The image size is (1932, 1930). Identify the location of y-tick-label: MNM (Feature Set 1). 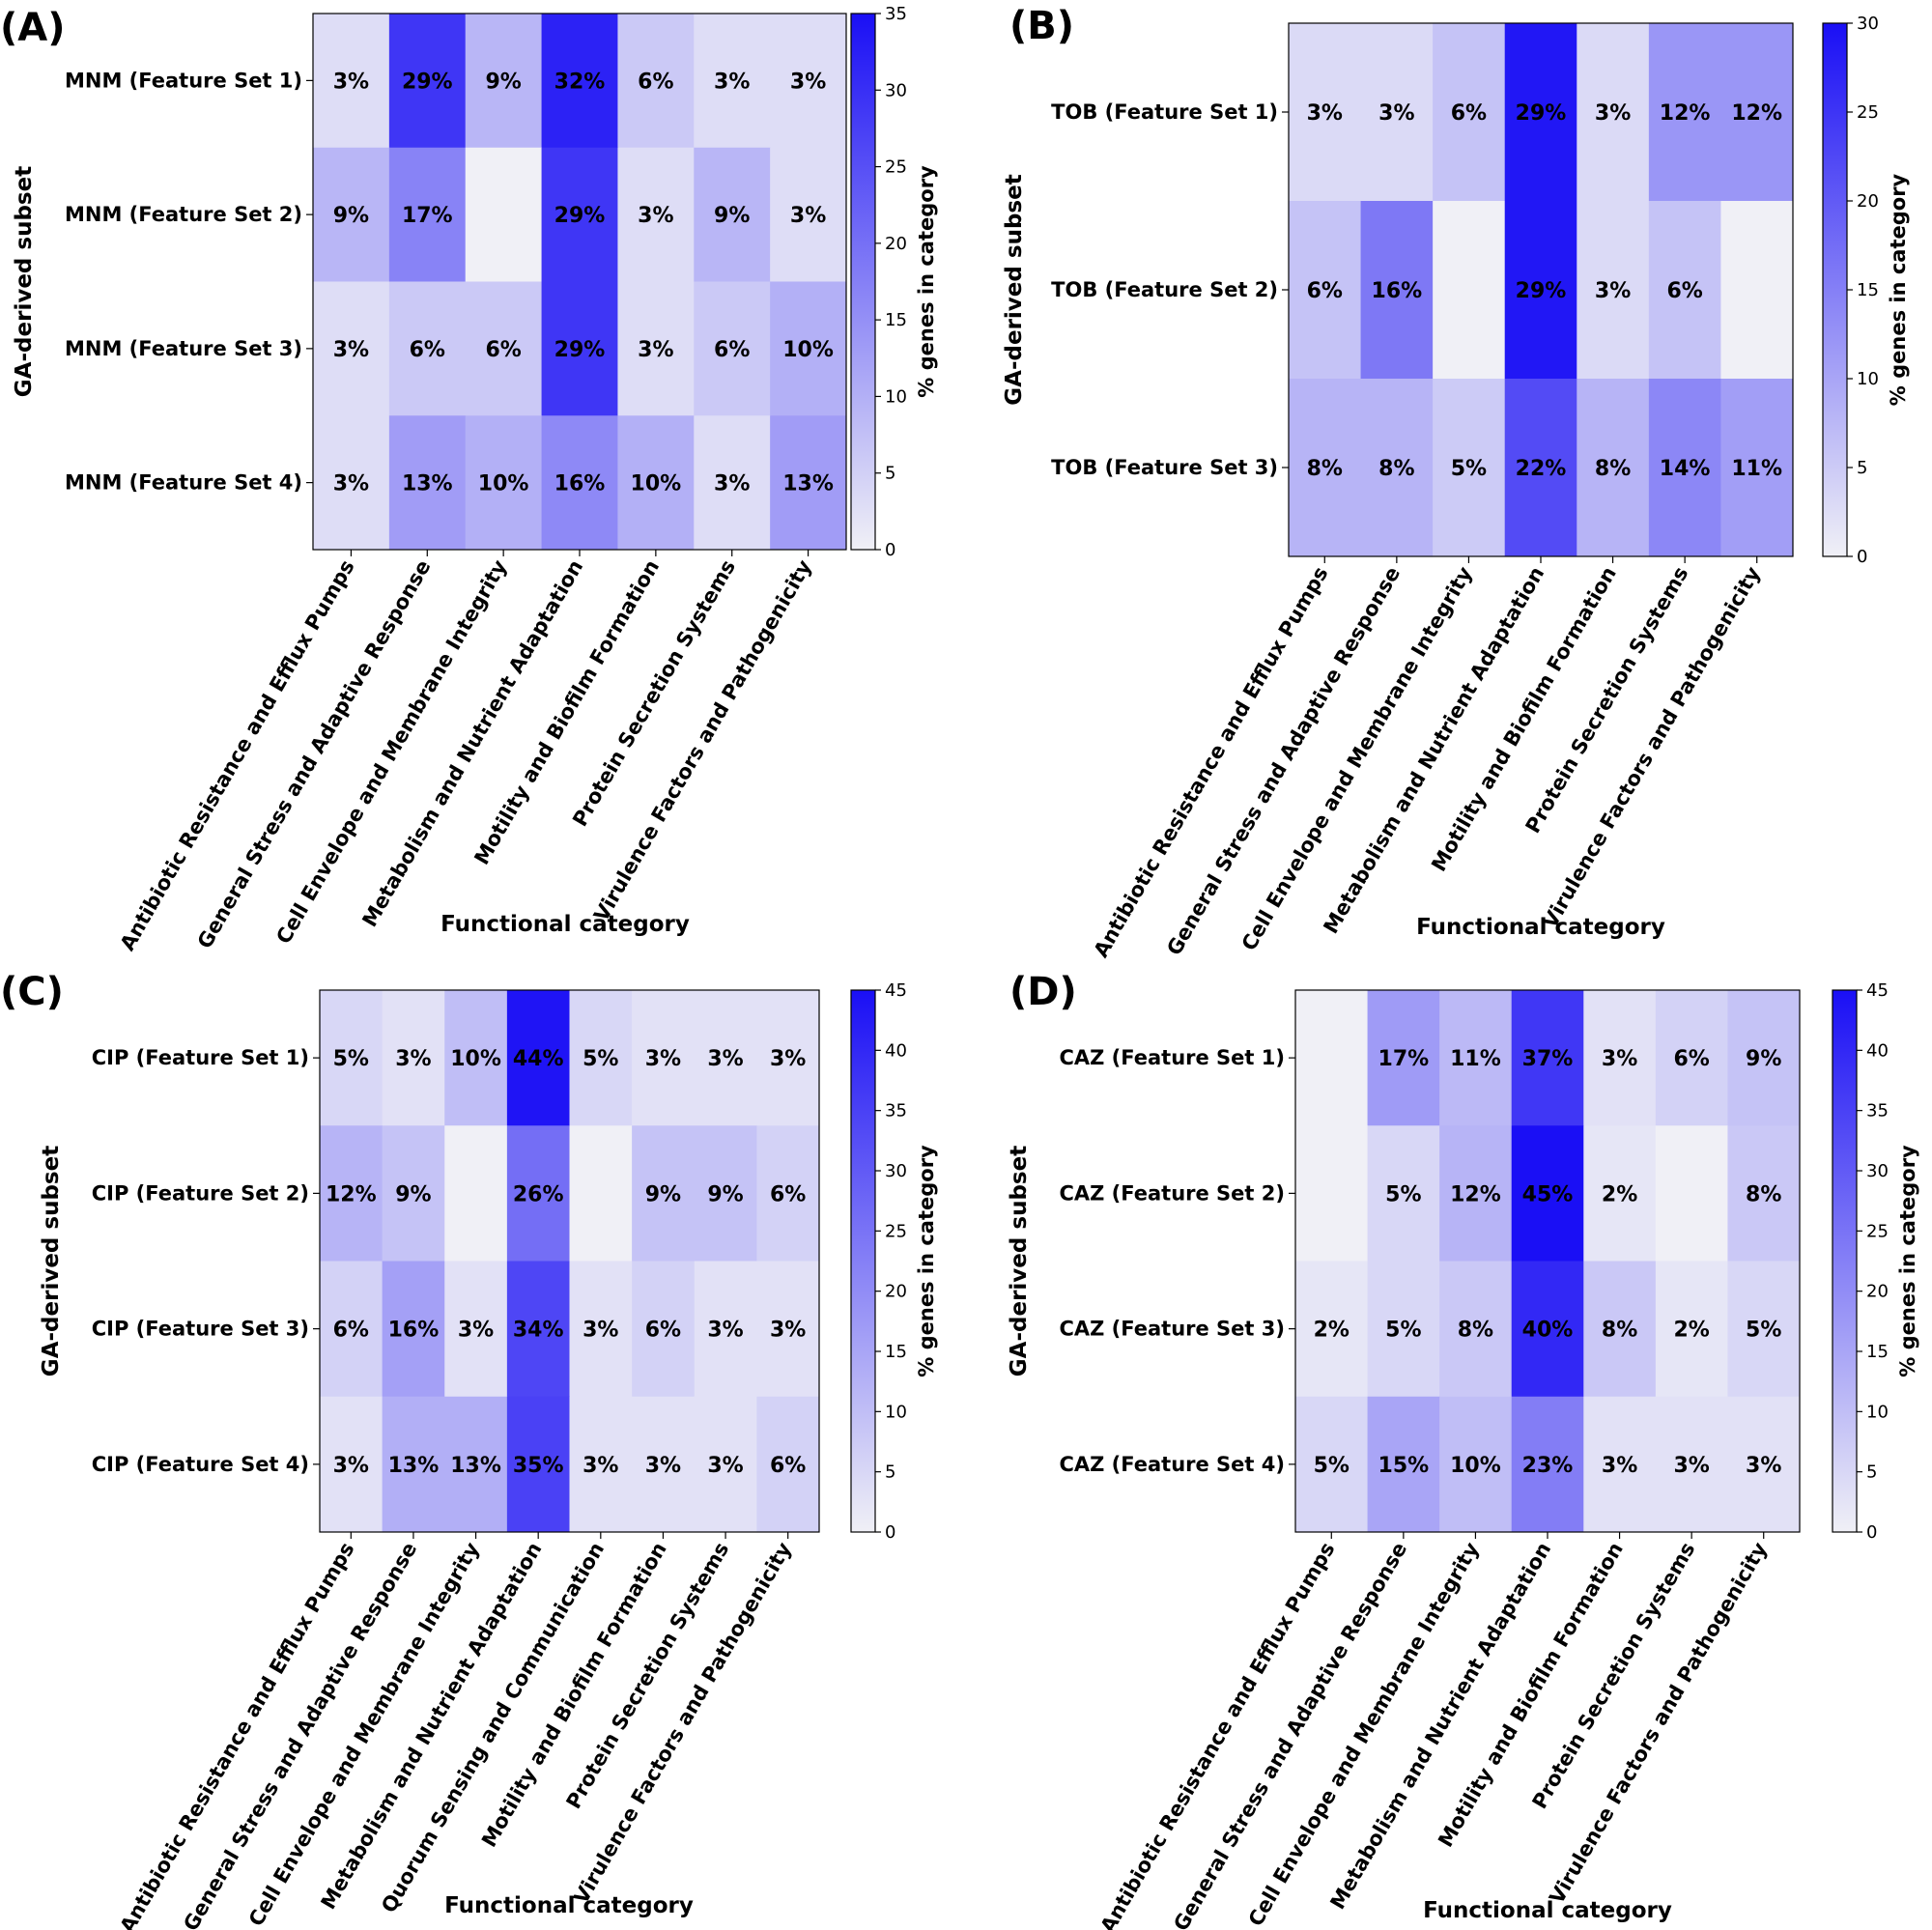
(183, 80).